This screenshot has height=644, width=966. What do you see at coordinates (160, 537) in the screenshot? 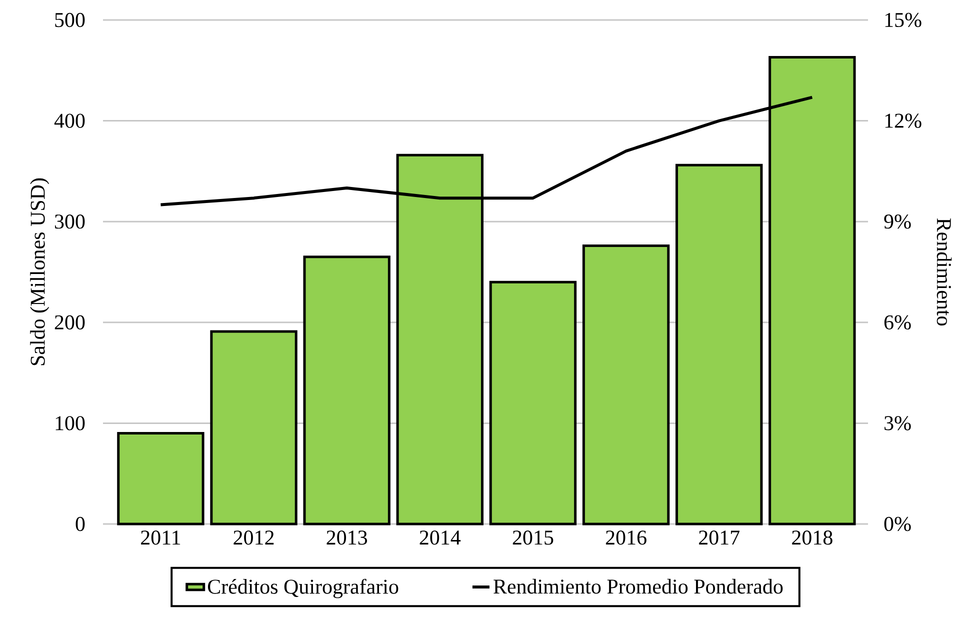
I see `x-tick-label: 2011` at bounding box center [160, 537].